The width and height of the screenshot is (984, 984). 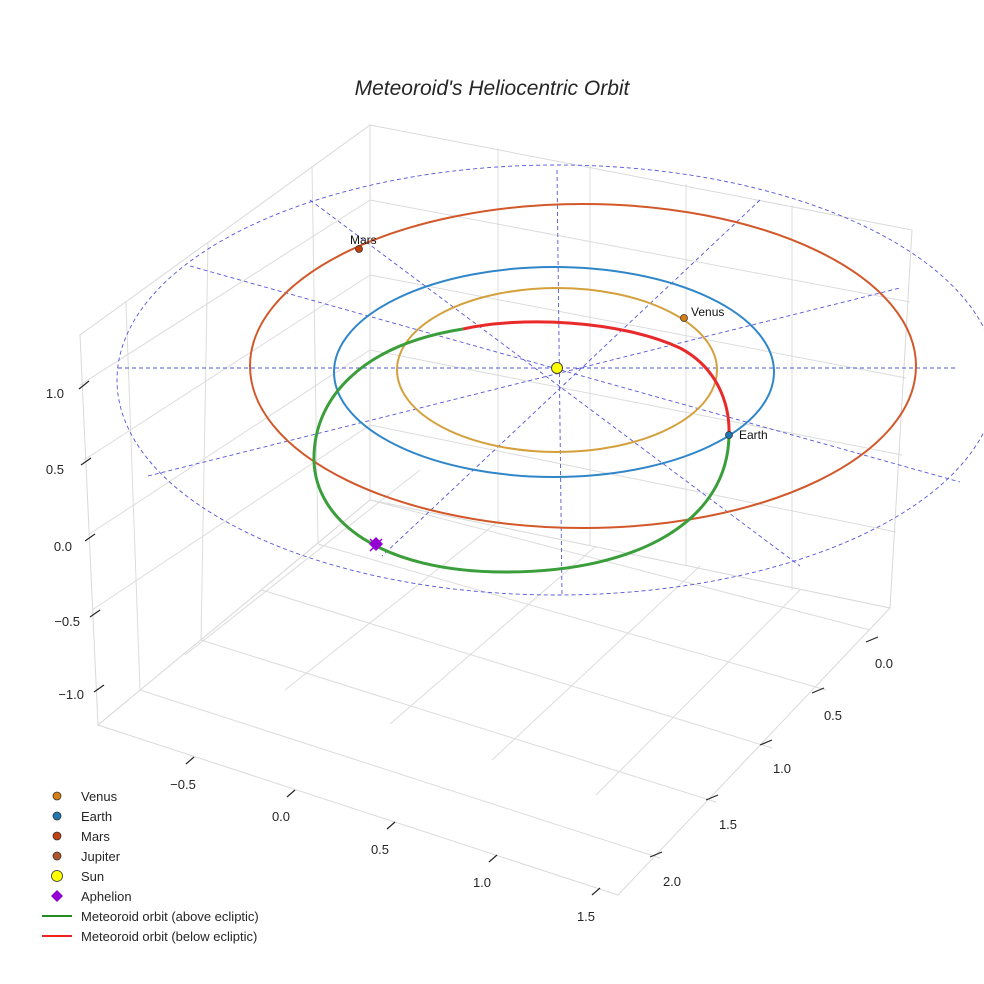 I want to click on x-tick: −0.5, so click(x=183, y=784).